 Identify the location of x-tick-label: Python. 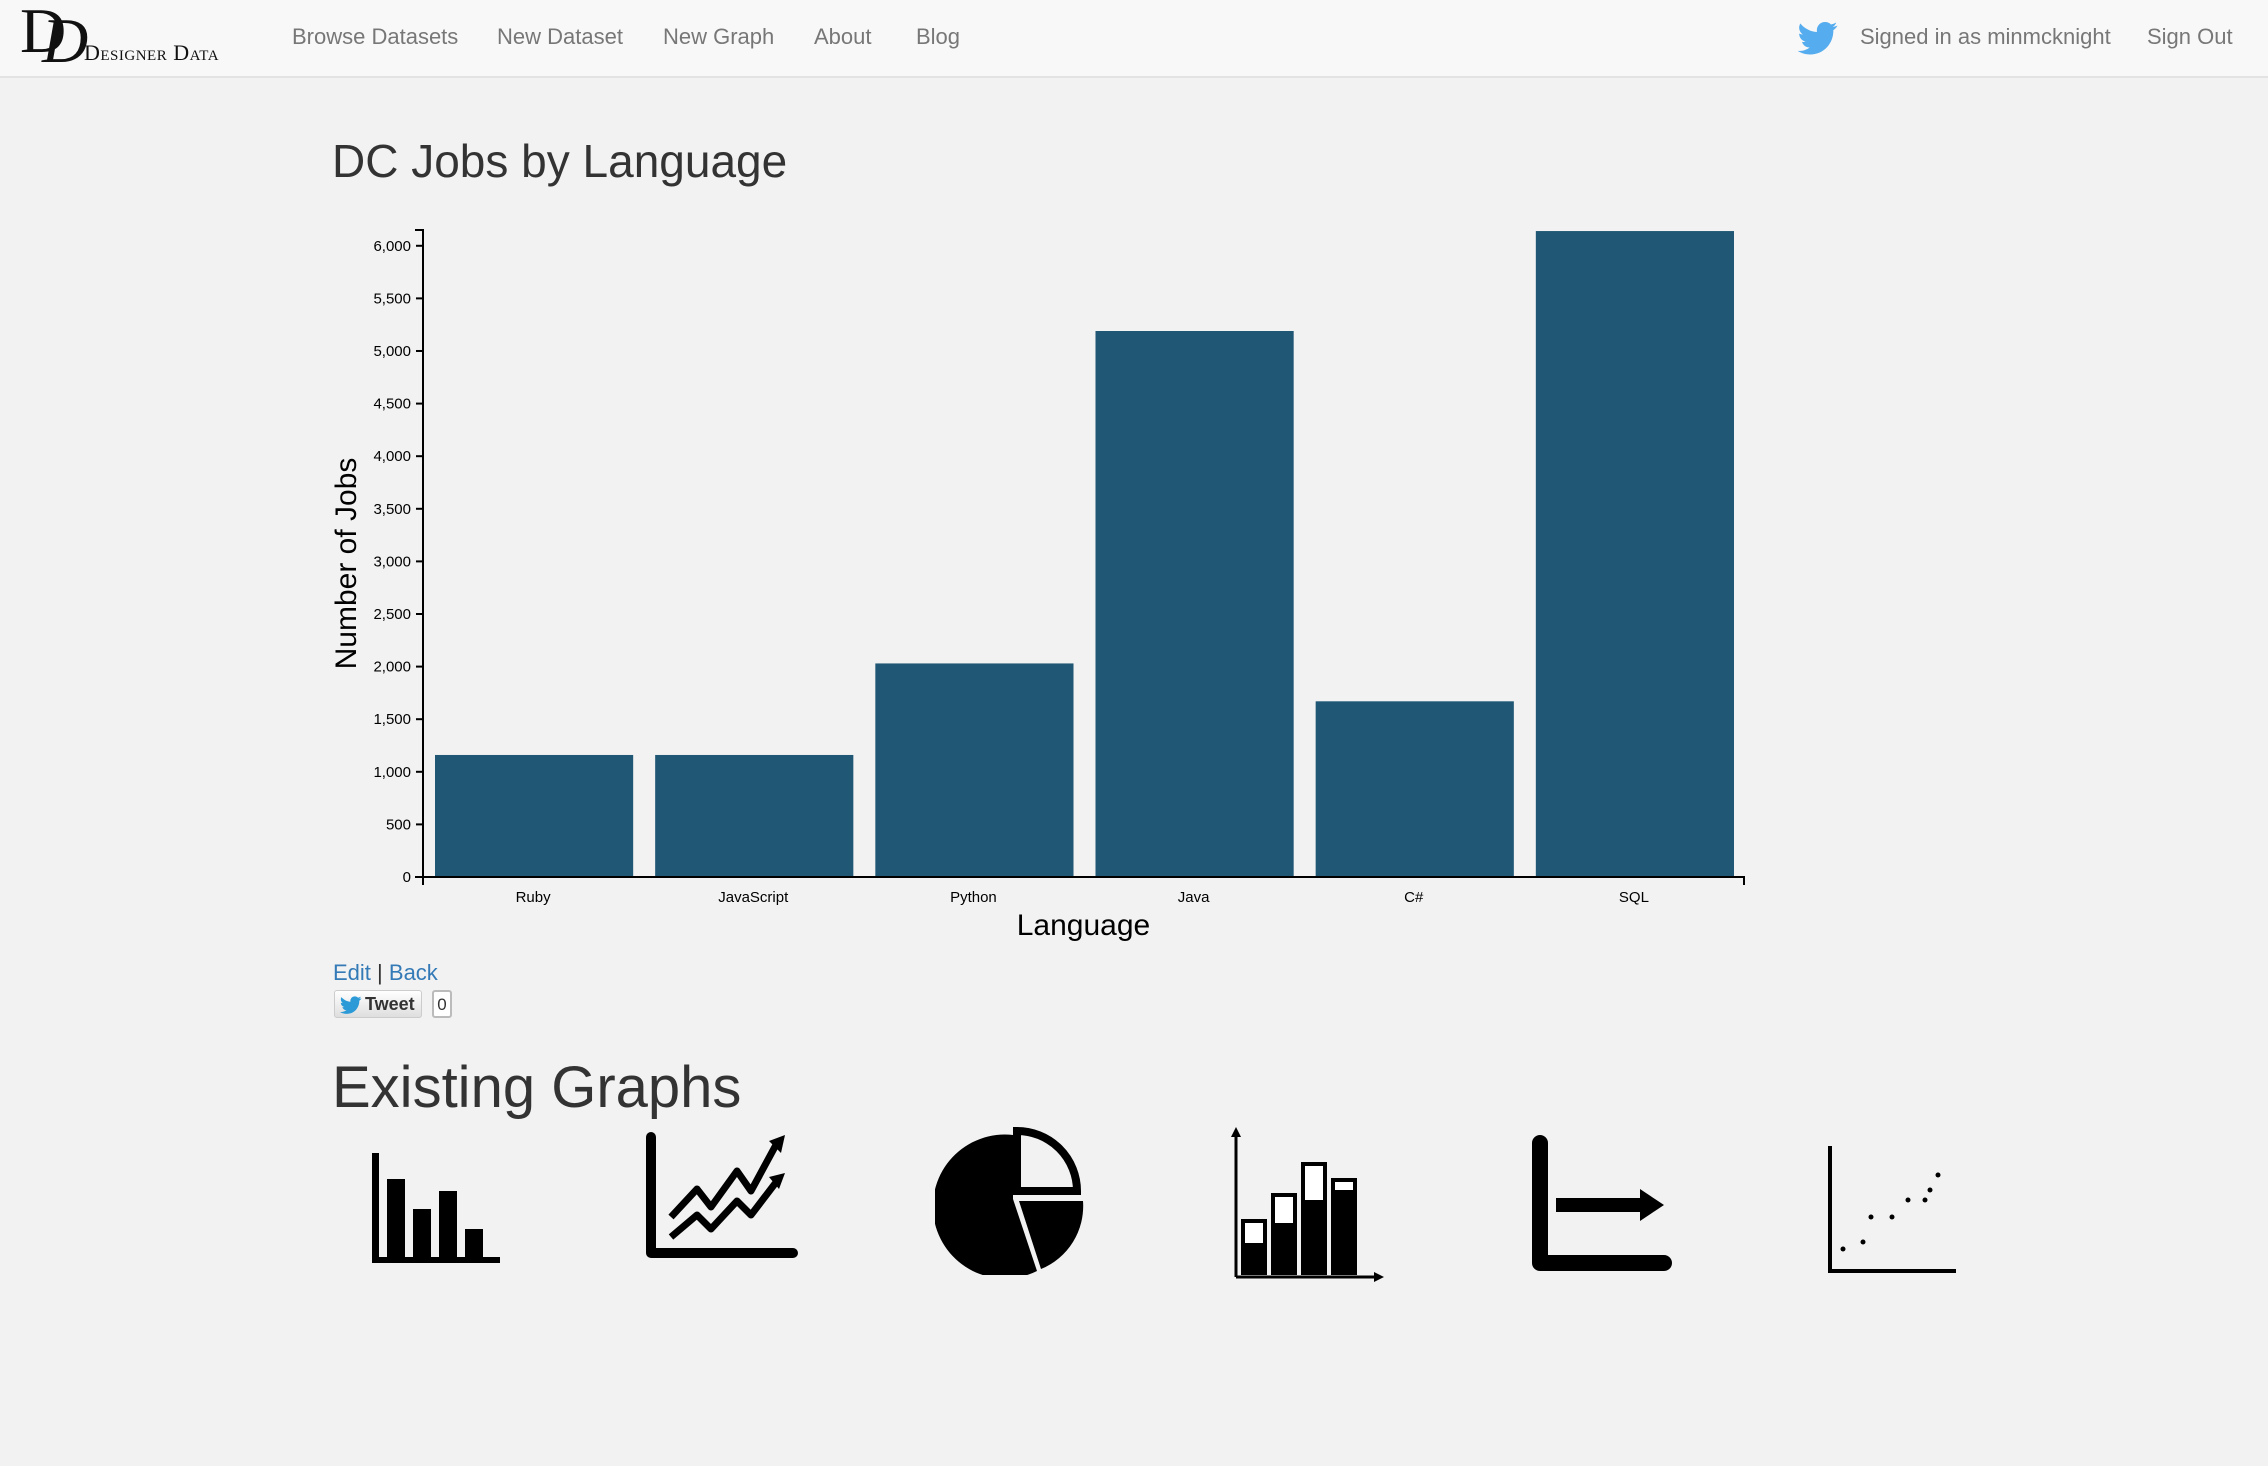
(973, 897).